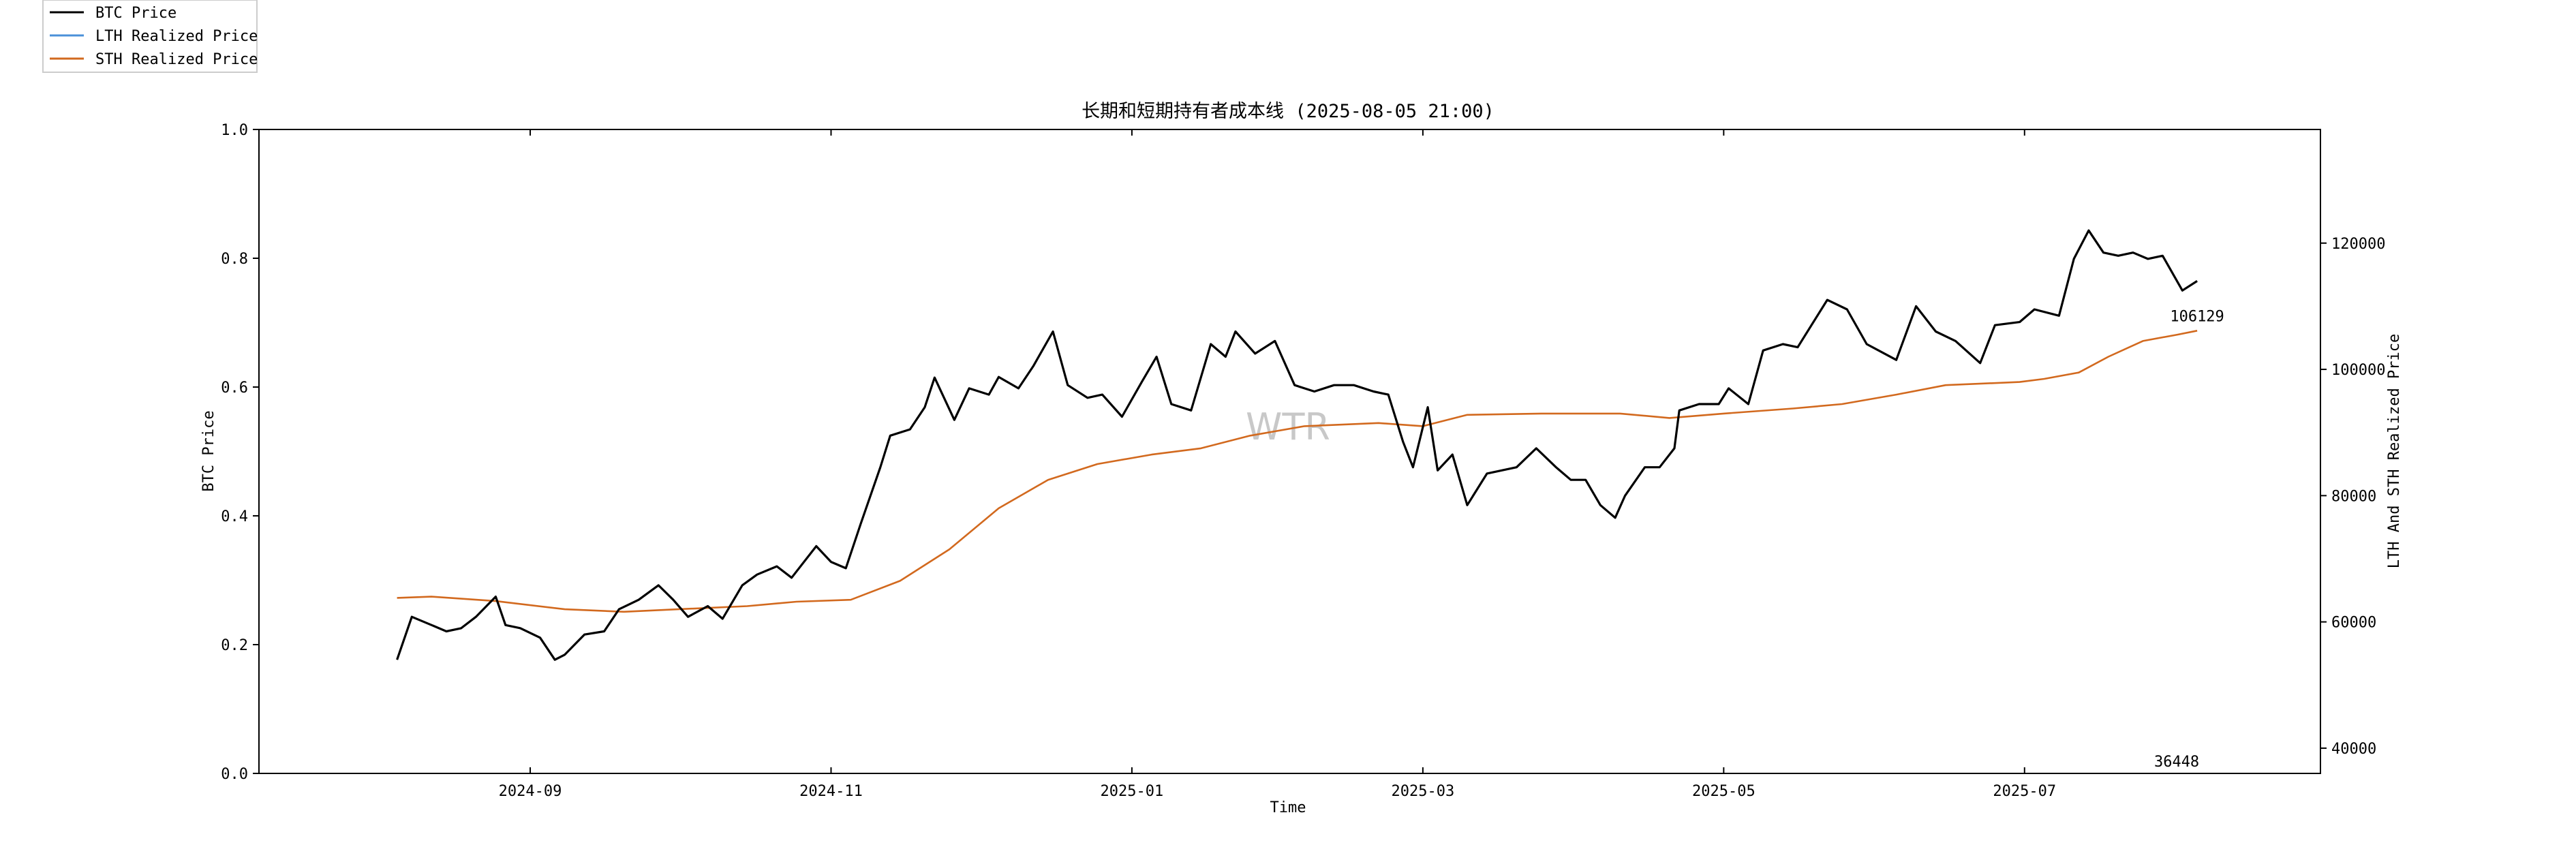 The image size is (2576, 862). I want to click on legend-item-lth-realized-price: LTH Realized Price, so click(154, 36).